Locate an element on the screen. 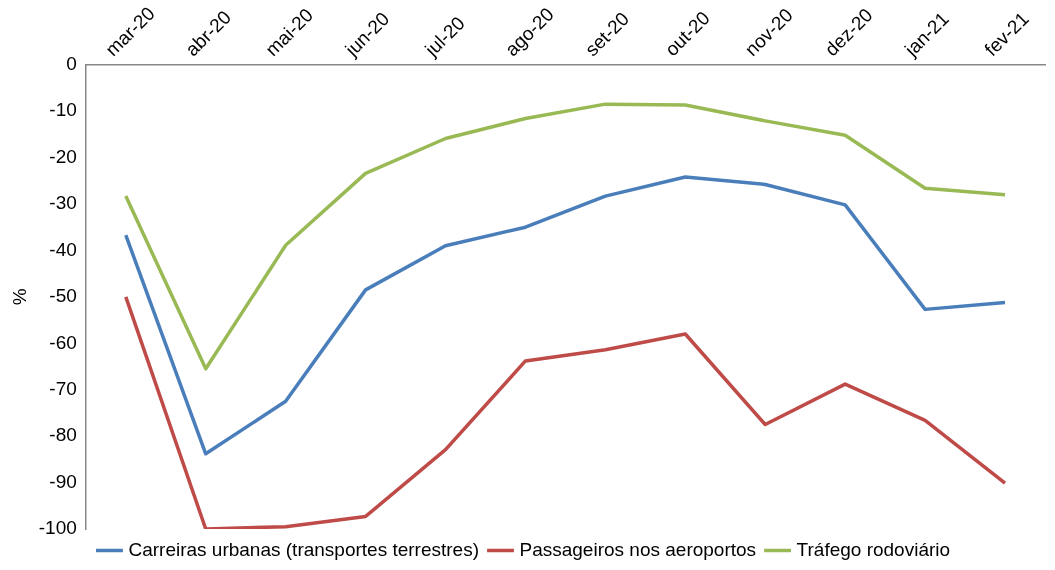 The height and width of the screenshot is (570, 1055). y-tick-label: -60 is located at coordinates (63, 342).